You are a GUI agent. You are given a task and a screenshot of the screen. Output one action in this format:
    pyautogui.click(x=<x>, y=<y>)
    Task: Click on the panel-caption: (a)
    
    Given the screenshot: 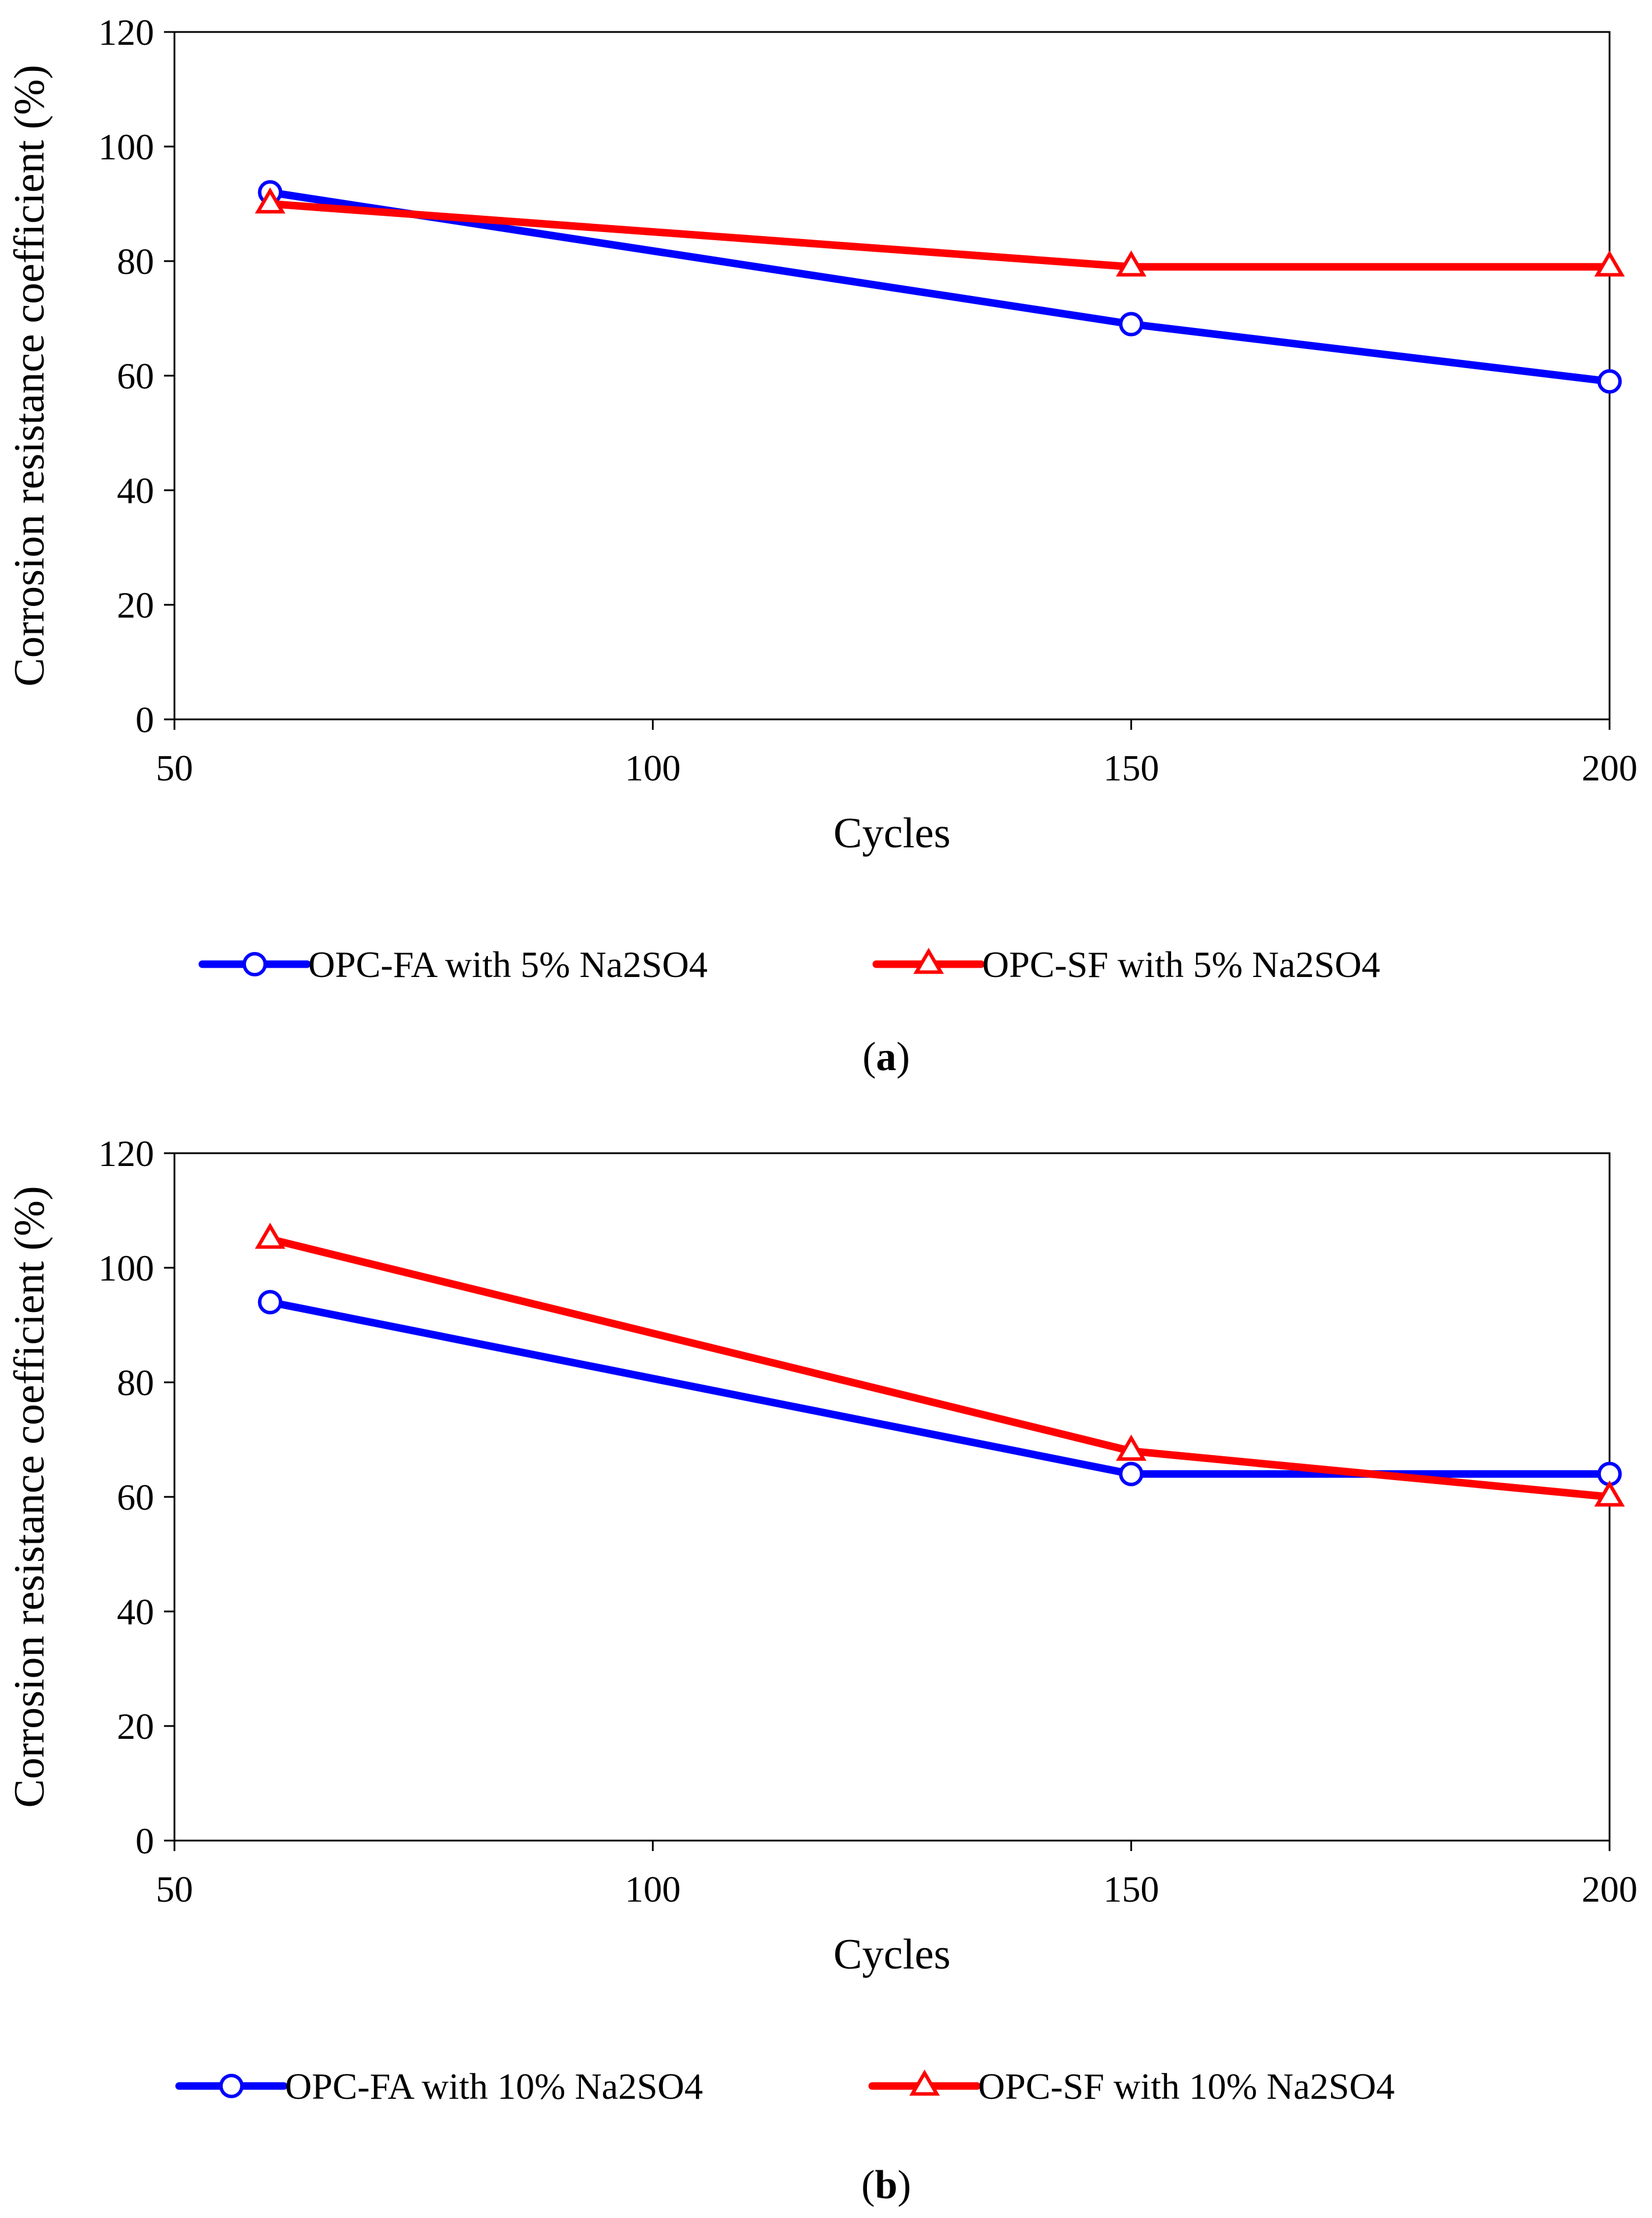 What is the action you would take?
    pyautogui.click(x=886, y=1057)
    